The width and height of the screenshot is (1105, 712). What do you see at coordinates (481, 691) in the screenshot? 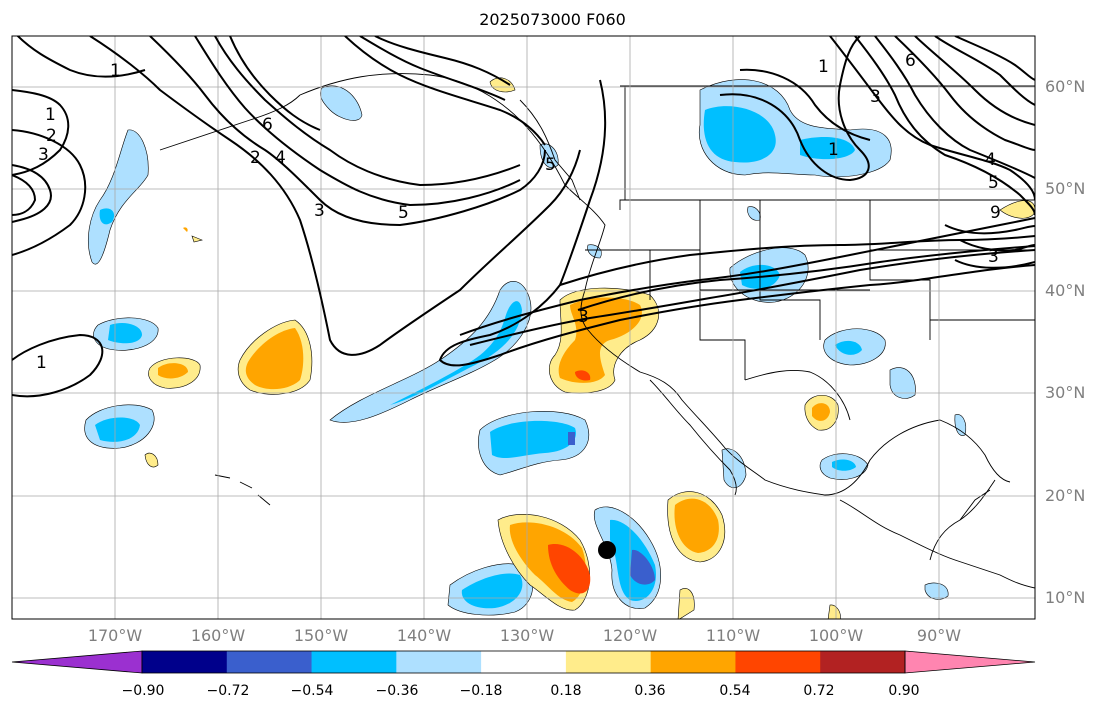
I see `colorbar-tick-label: −0.18` at bounding box center [481, 691].